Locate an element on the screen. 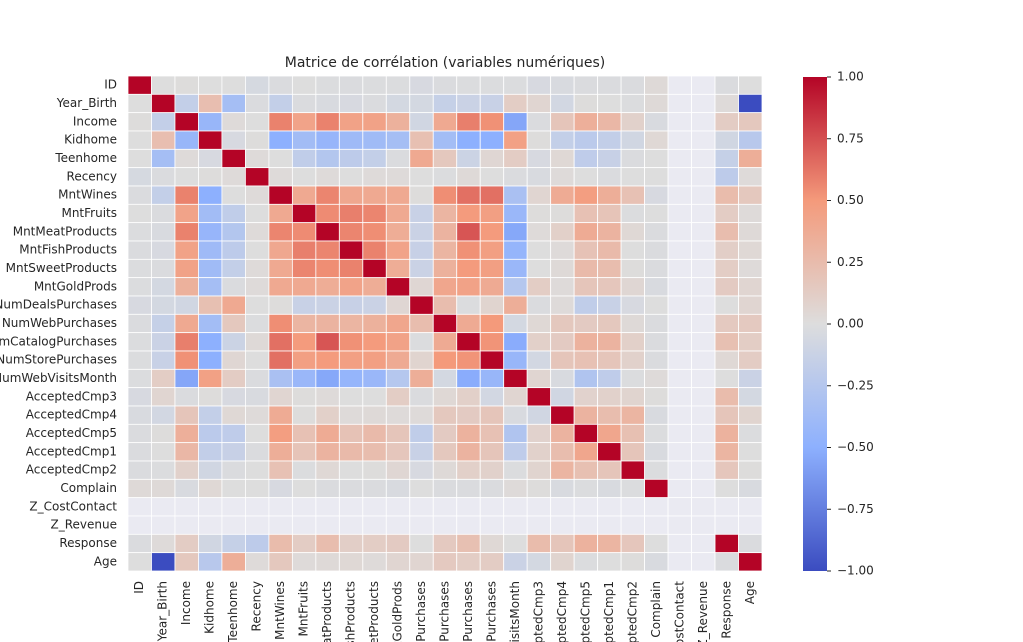 The height and width of the screenshot is (642, 1023). y-tick-label: MntSweetProducts is located at coordinates (61, 268).